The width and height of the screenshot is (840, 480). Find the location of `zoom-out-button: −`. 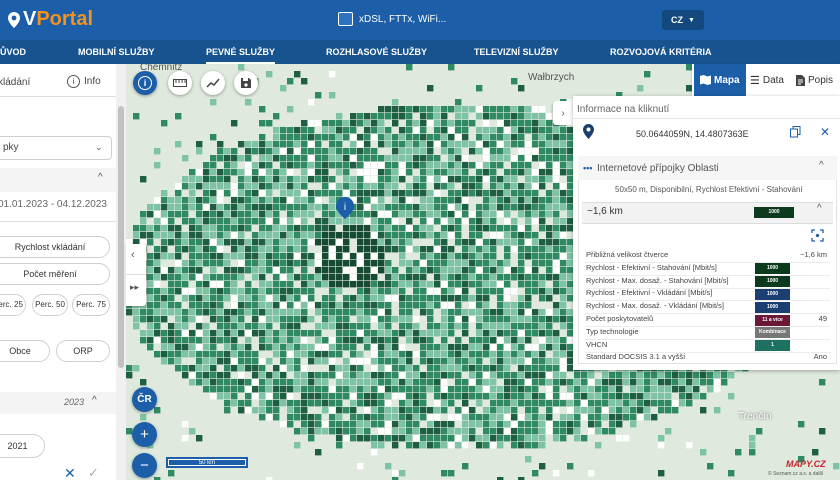

zoom-out-button: − is located at coordinates (144, 465).